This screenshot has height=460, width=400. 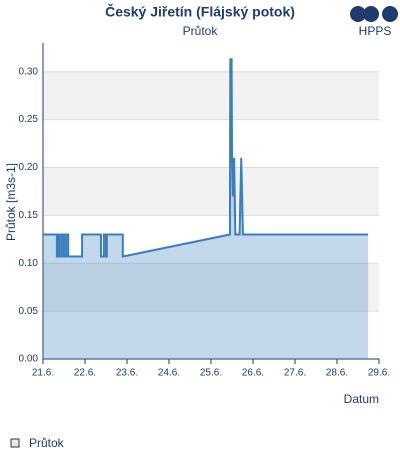 What do you see at coordinates (169, 373) in the screenshot?
I see `x-tick-label: 24.6.` at bounding box center [169, 373].